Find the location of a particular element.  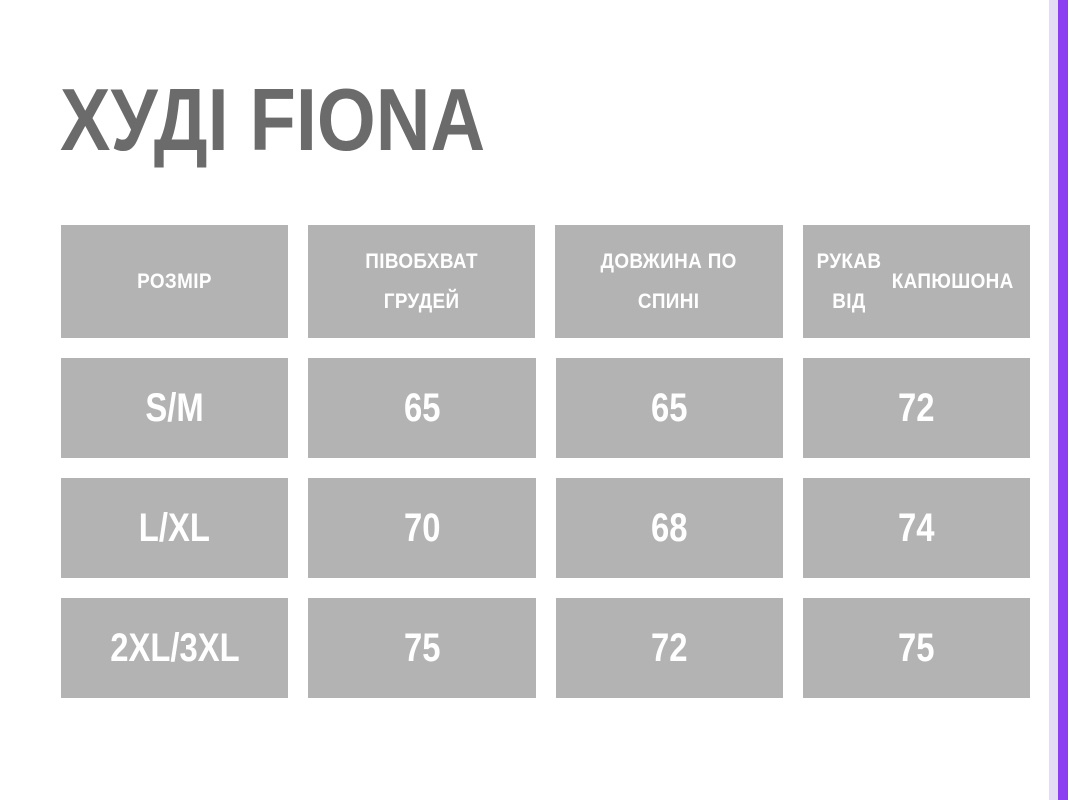

cell-back-length-value: 68 is located at coordinates (669, 528).